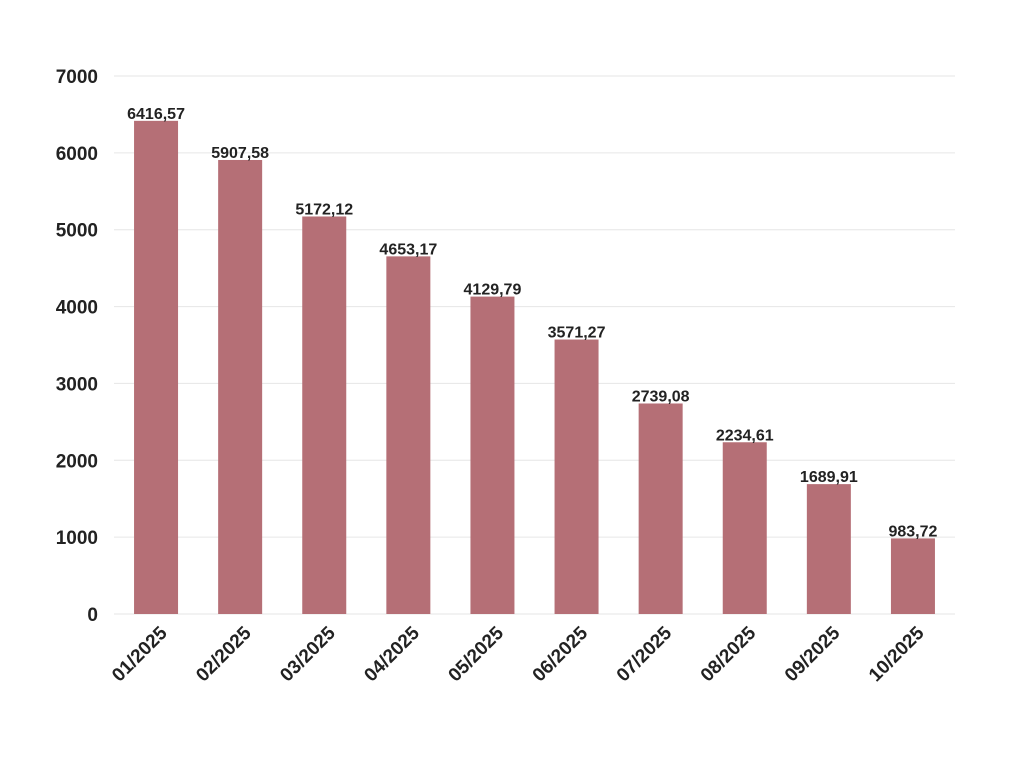  I want to click on data-label: 4129,79, so click(493, 290).